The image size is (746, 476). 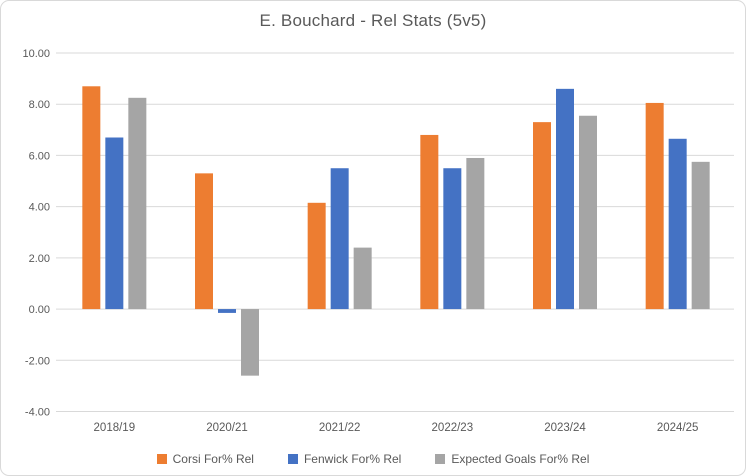 What do you see at coordinates (39, 208) in the screenshot?
I see `y-axis-tick-label: 4.00` at bounding box center [39, 208].